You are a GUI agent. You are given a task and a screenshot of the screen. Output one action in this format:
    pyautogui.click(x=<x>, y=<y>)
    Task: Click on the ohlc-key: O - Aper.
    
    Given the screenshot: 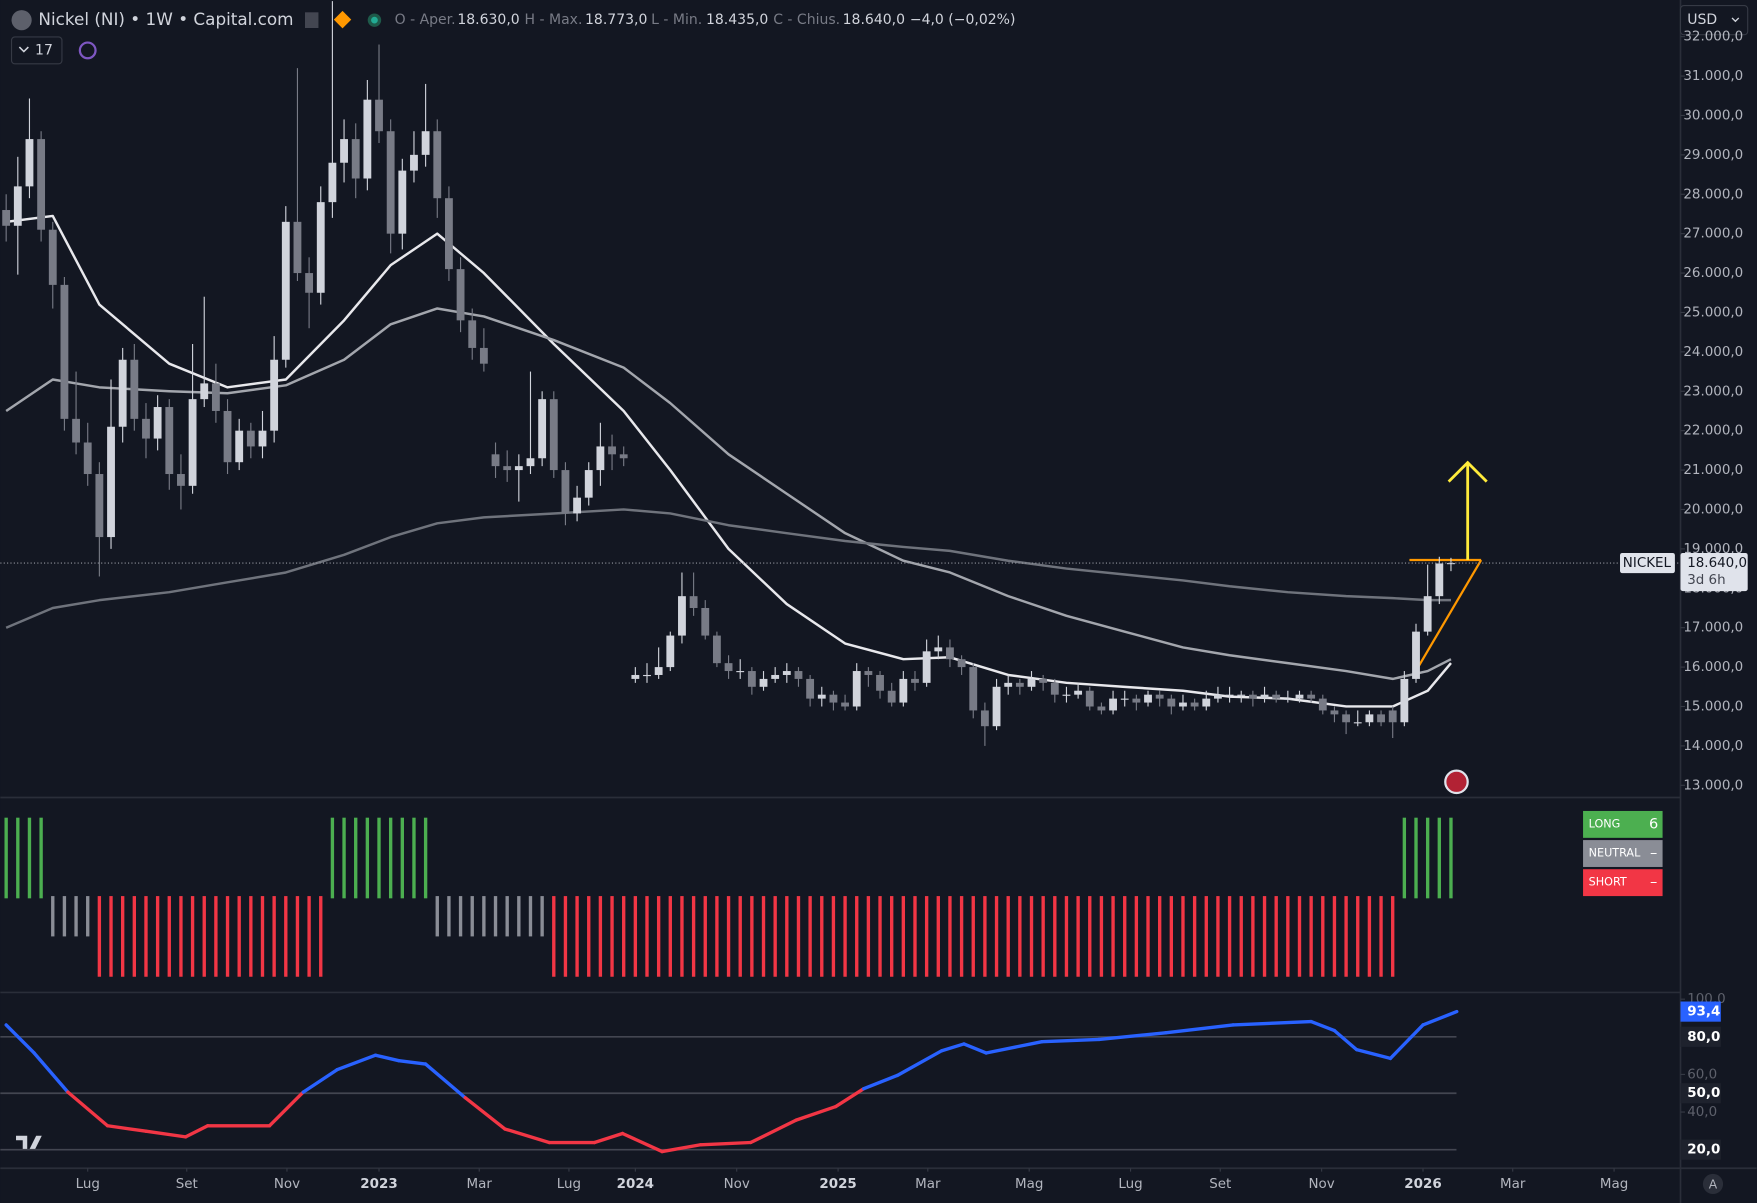 What is the action you would take?
    pyautogui.click(x=425, y=20)
    